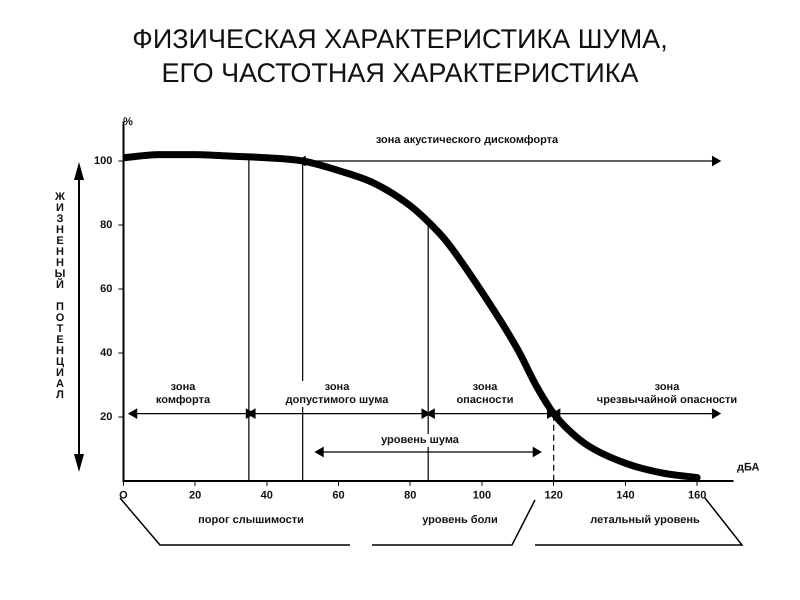  Describe the element at coordinates (106, 224) in the screenshot. I see `y-tick-label: 80` at that location.